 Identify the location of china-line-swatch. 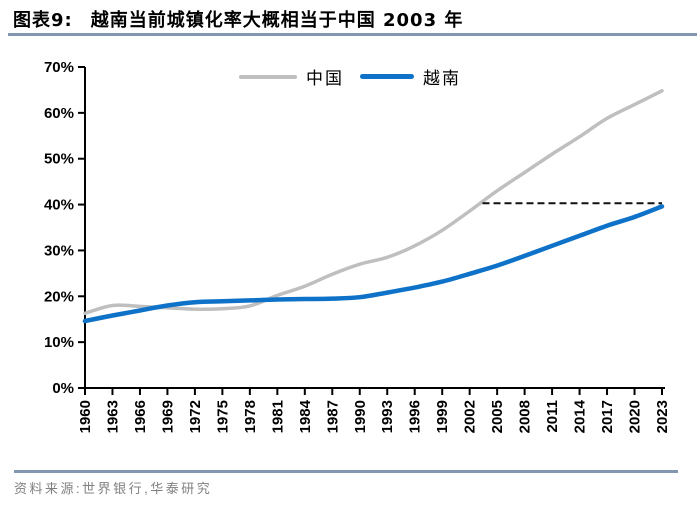
(268, 76).